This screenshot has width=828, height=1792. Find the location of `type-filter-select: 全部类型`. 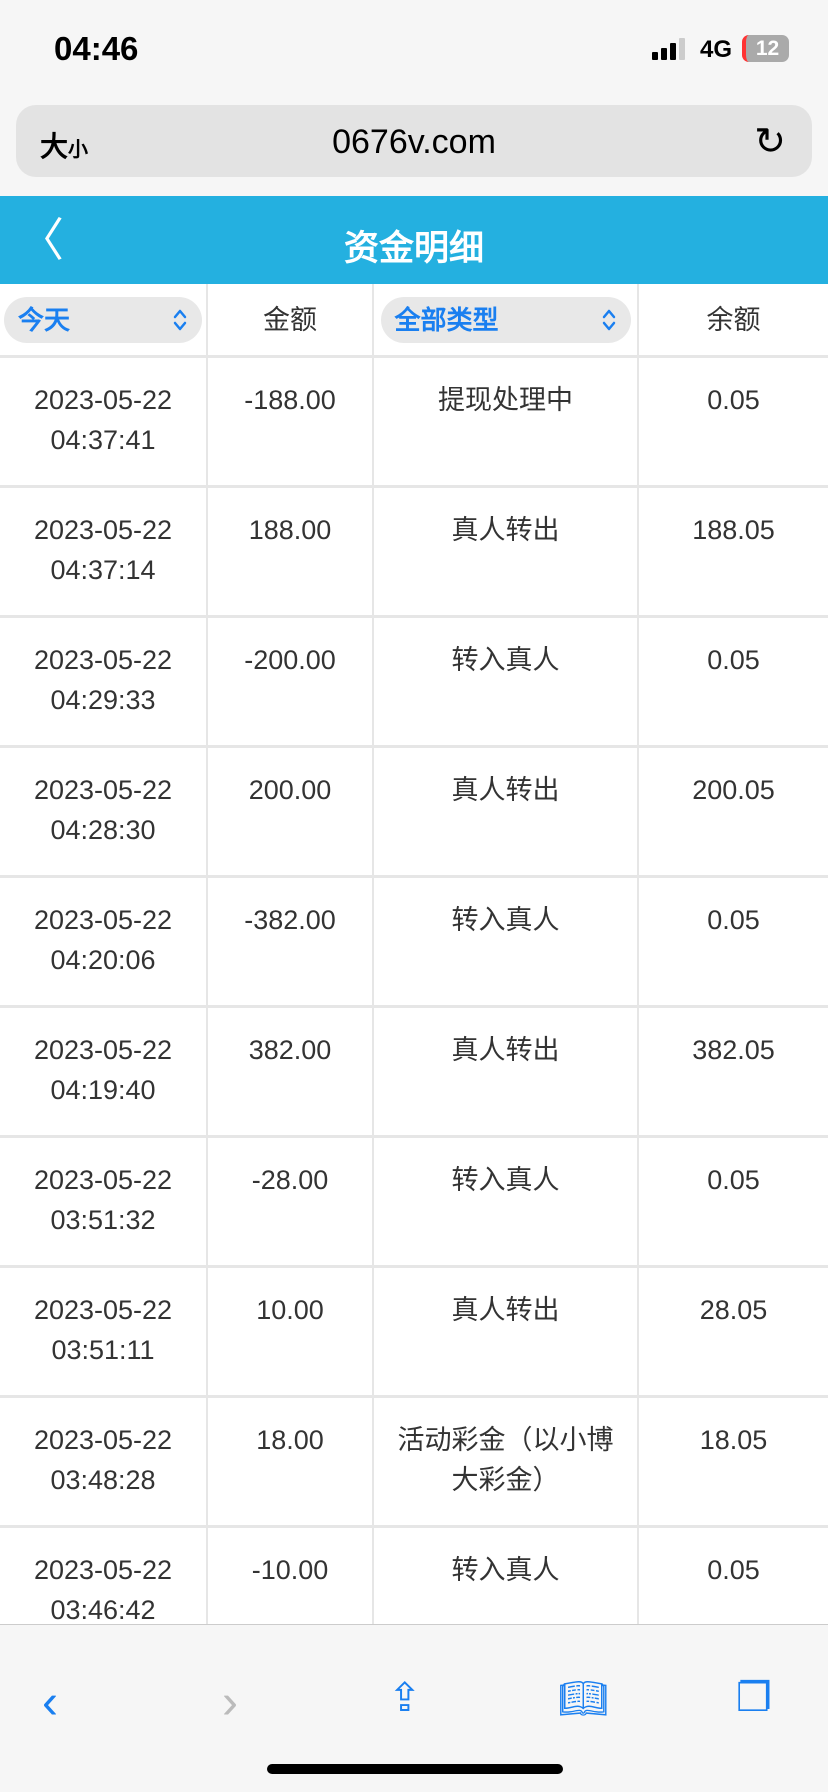

type-filter-select: 全部类型 is located at coordinates (505, 319).